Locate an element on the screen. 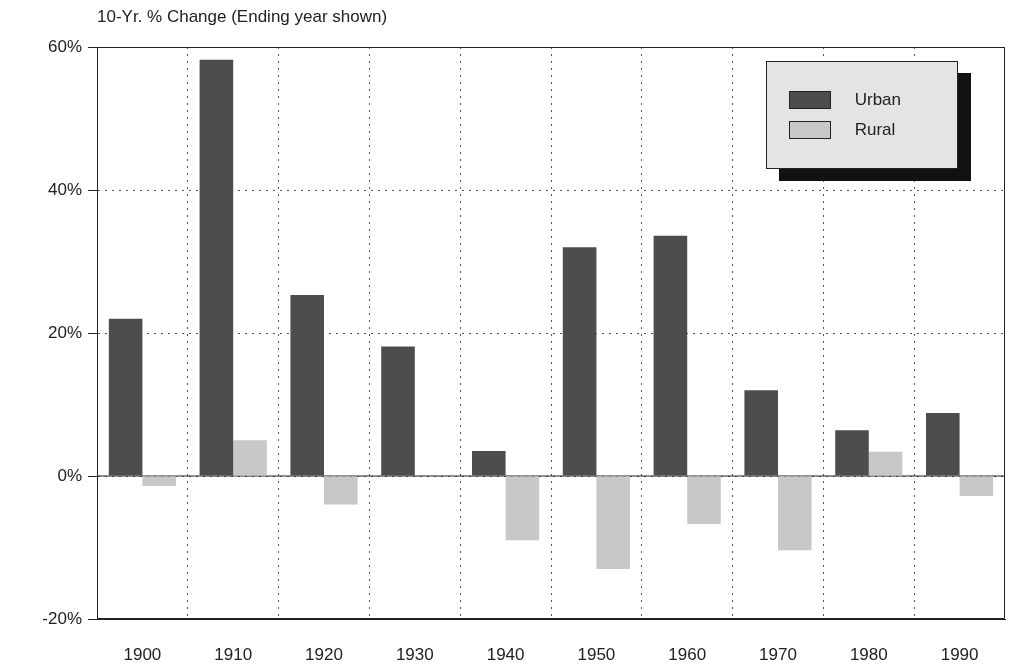 Image resolution: width=1011 pixels, height=672 pixels. y-tick-label: 20% is located at coordinates (64, 332).